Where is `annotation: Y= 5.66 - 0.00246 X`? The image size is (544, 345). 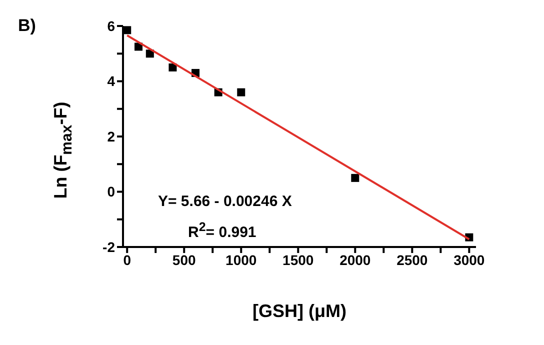 annotation: Y= 5.66 - 0.00246 X is located at coordinates (225, 201).